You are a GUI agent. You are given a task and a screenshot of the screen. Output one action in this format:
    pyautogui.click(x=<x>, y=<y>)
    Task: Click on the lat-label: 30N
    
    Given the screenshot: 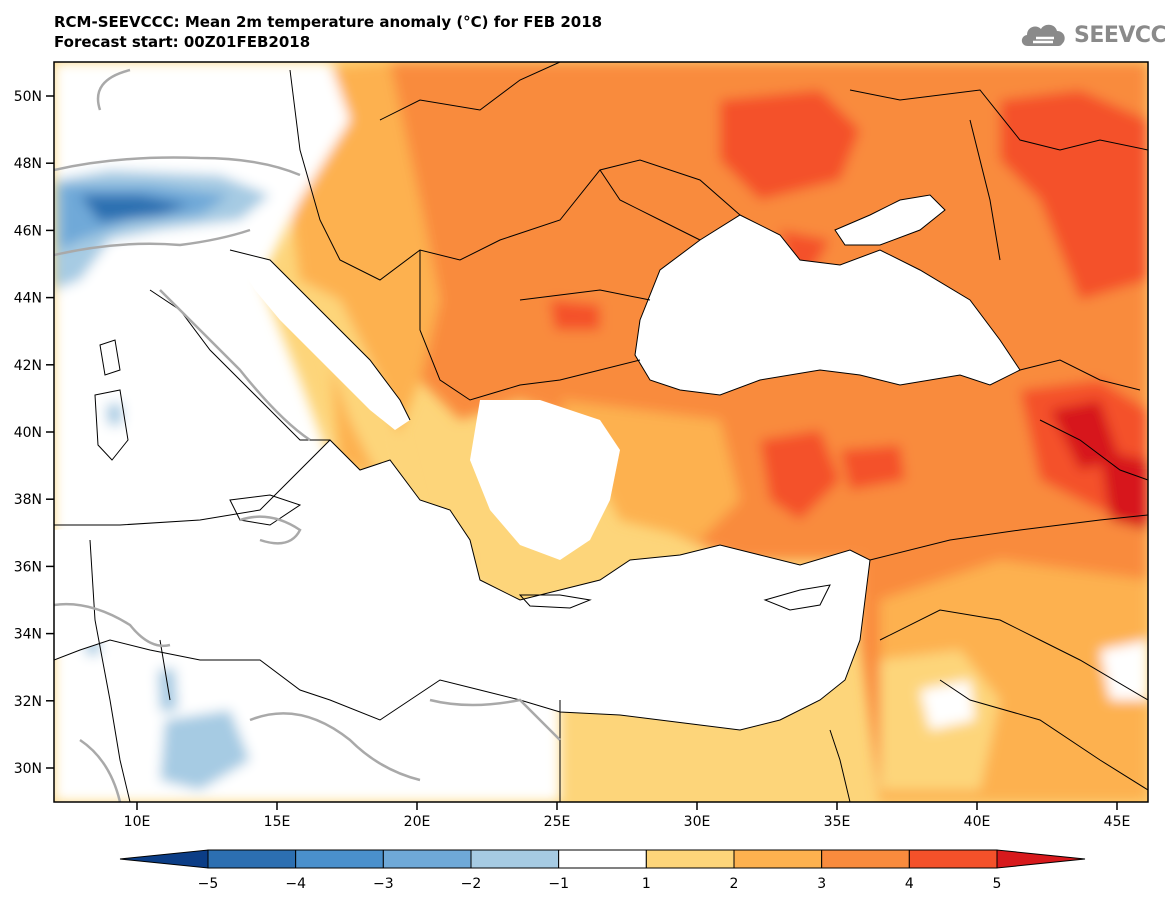 What is the action you would take?
    pyautogui.click(x=28, y=769)
    